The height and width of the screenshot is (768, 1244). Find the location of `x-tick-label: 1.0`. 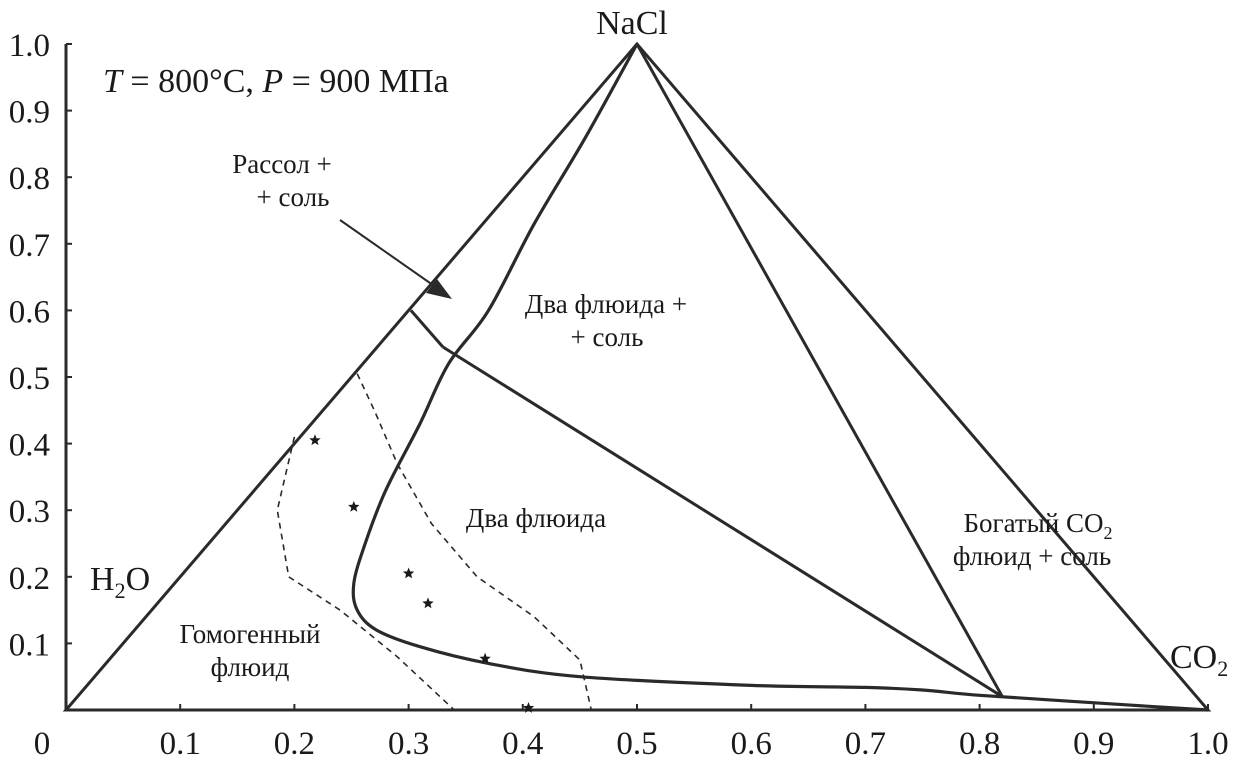

x-tick-label: 1.0 is located at coordinates (1207, 744).